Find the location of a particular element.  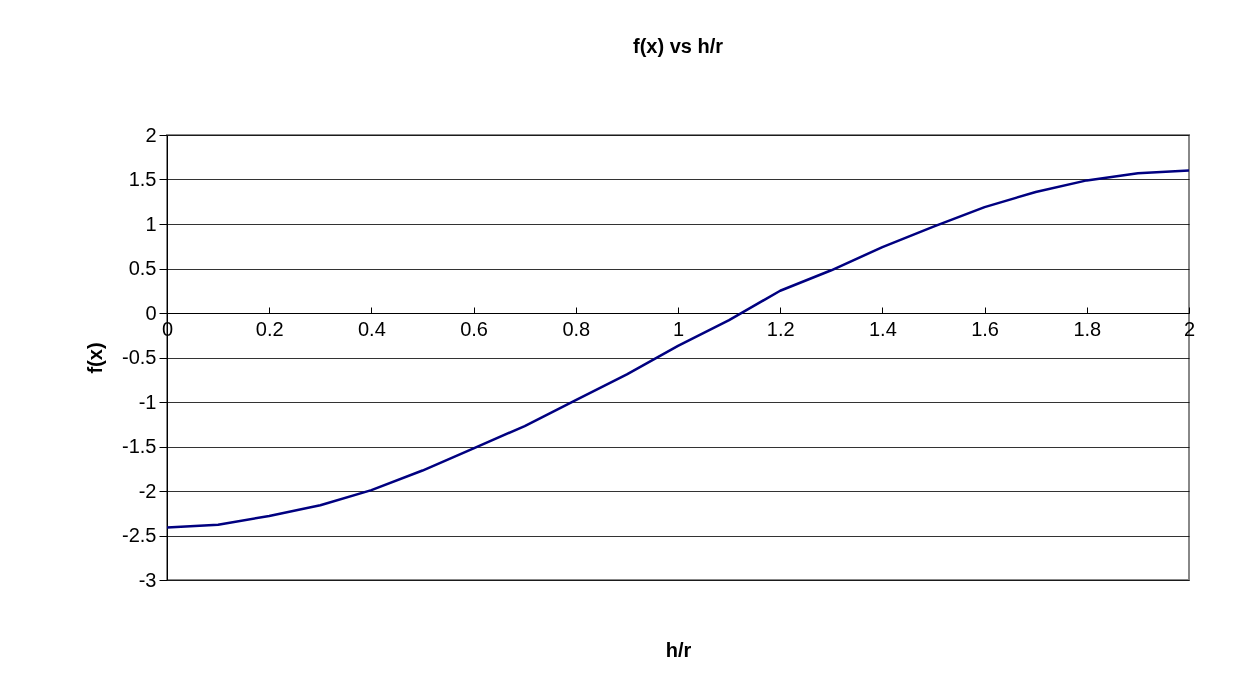

y-tick-label: -1 is located at coordinates (147, 401).